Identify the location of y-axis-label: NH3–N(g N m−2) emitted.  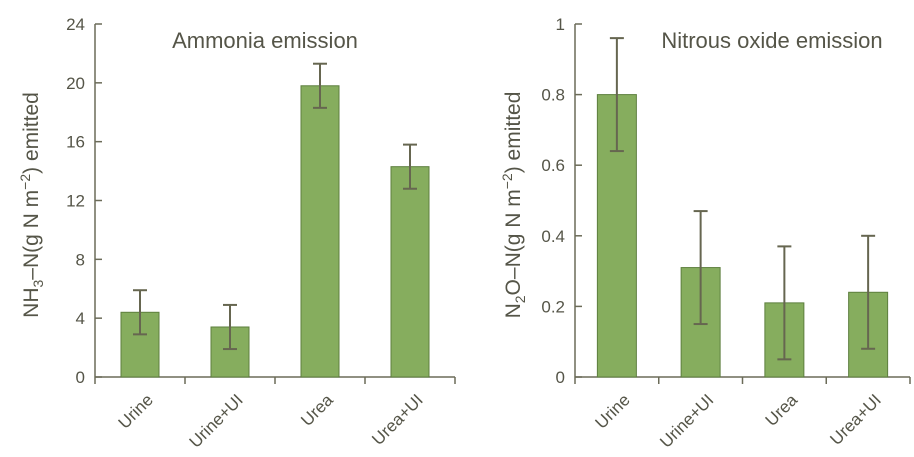
(31, 205).